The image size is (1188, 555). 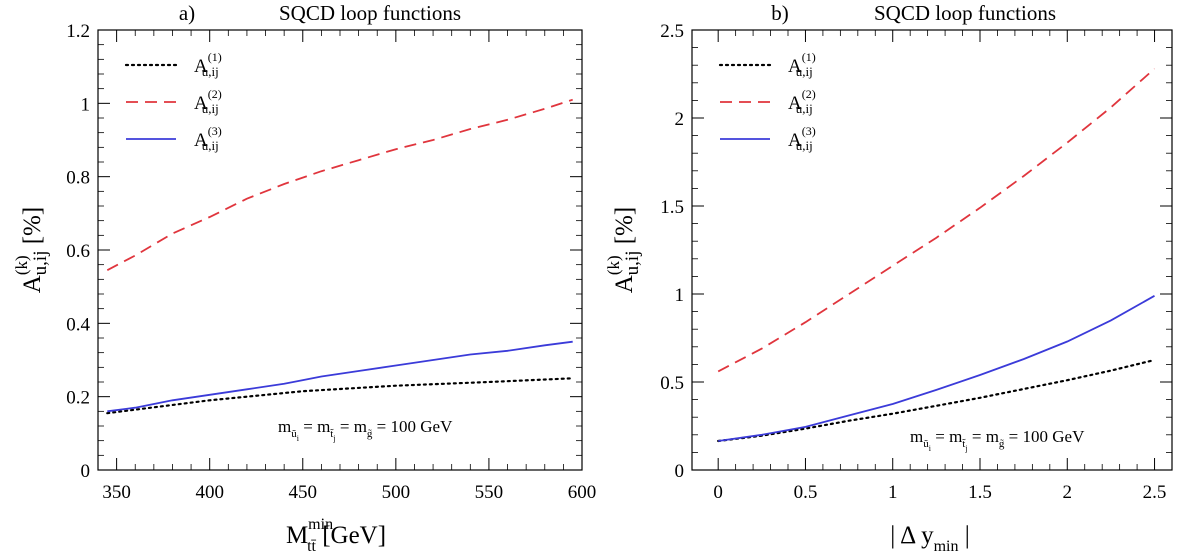 What do you see at coordinates (672, 31) in the screenshot?
I see `y-tick-label: 2.5` at bounding box center [672, 31].